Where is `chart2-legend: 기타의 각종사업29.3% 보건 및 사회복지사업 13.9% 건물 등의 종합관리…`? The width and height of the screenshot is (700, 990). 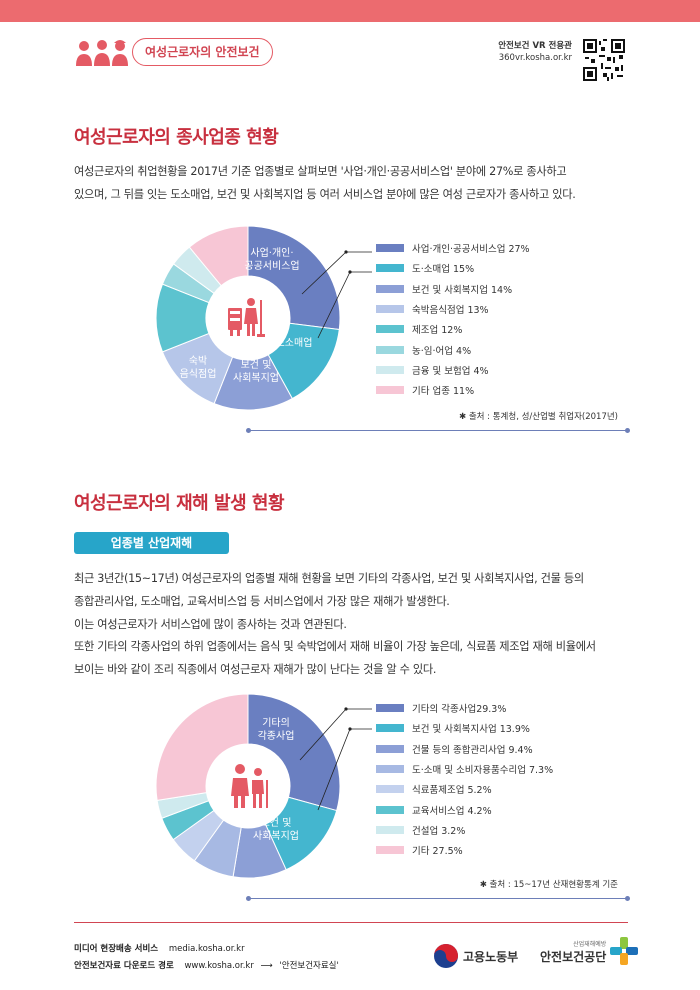 chart2-legend: 기타의 각종사업29.3% 보건 및 사회복지사업 13.9% 건물 등의 종합관리… is located at coordinates (464, 779).